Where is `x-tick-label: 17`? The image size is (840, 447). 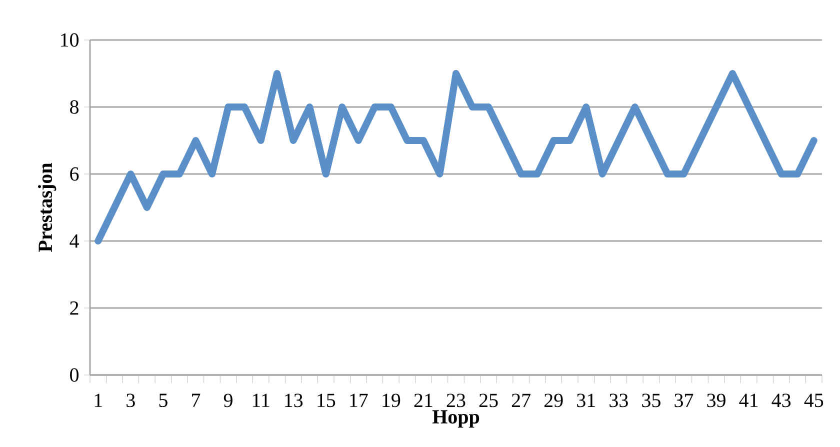 x-tick-label: 17 is located at coordinates (359, 400).